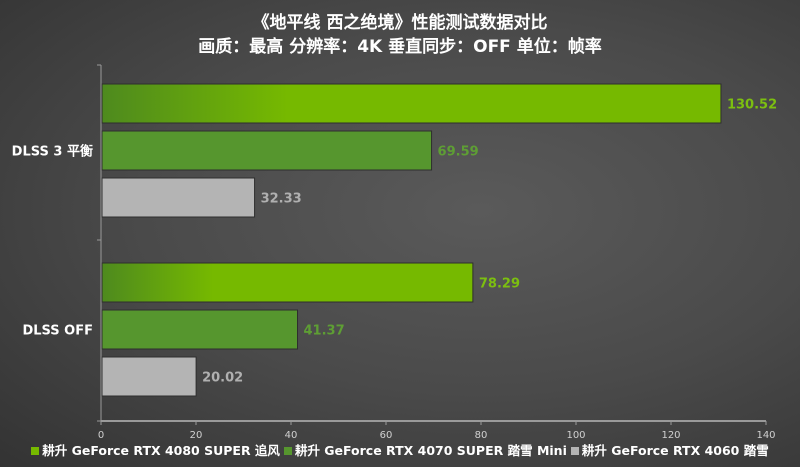 The image size is (800, 467). What do you see at coordinates (281, 199) in the screenshot?
I see `data-label: 32.33` at bounding box center [281, 199].